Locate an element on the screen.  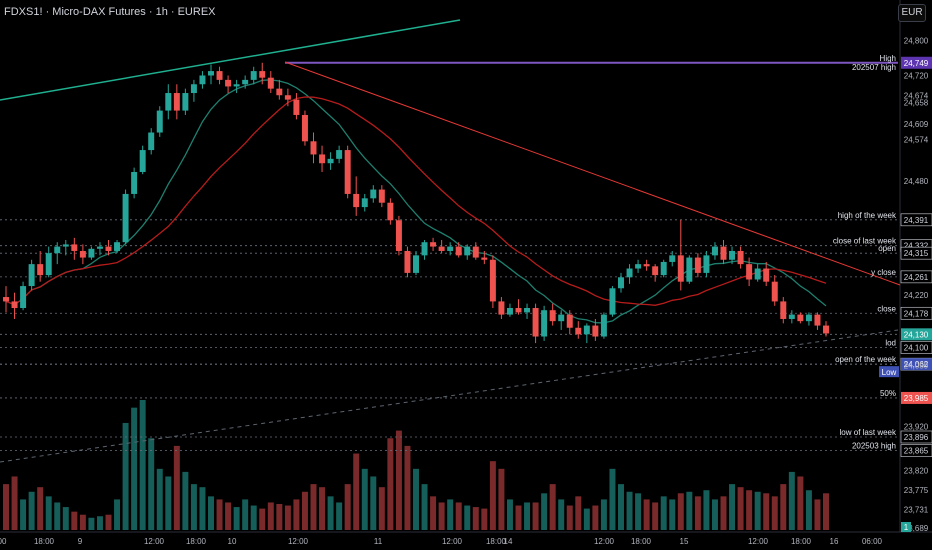
x-tick-label: 18:00 is located at coordinates (44, 541).